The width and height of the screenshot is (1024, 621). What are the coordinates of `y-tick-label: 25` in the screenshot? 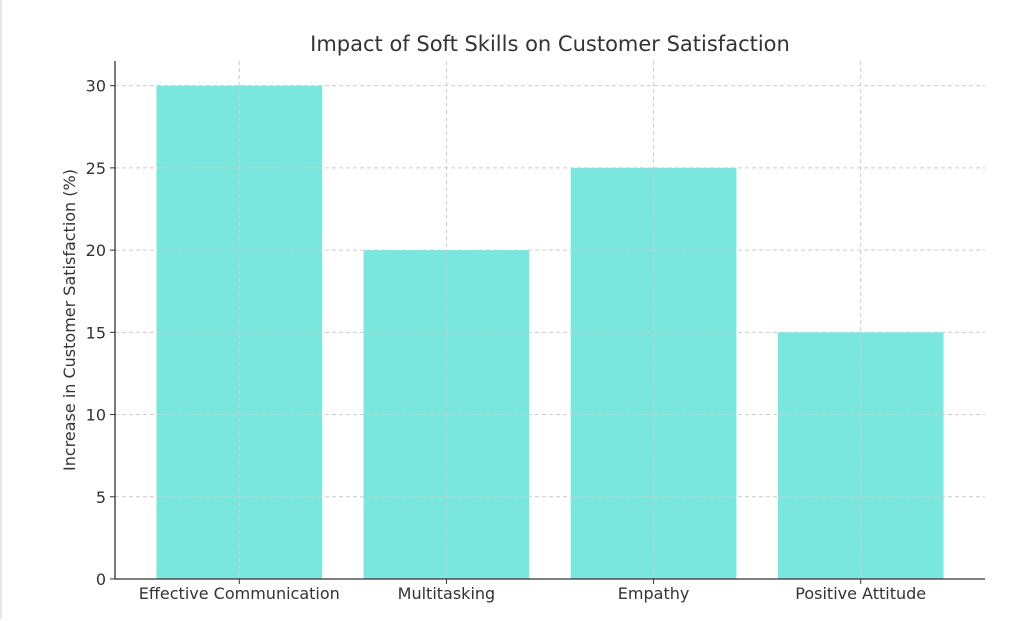 It's located at (96, 168).